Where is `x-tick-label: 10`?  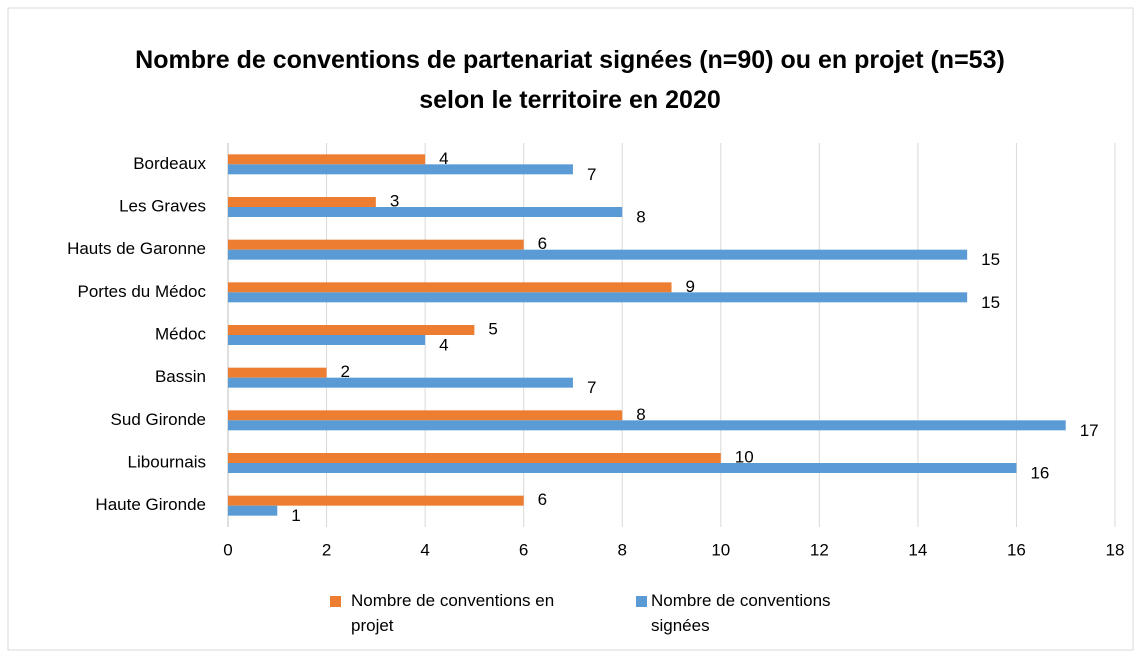 x-tick-label: 10 is located at coordinates (720, 549).